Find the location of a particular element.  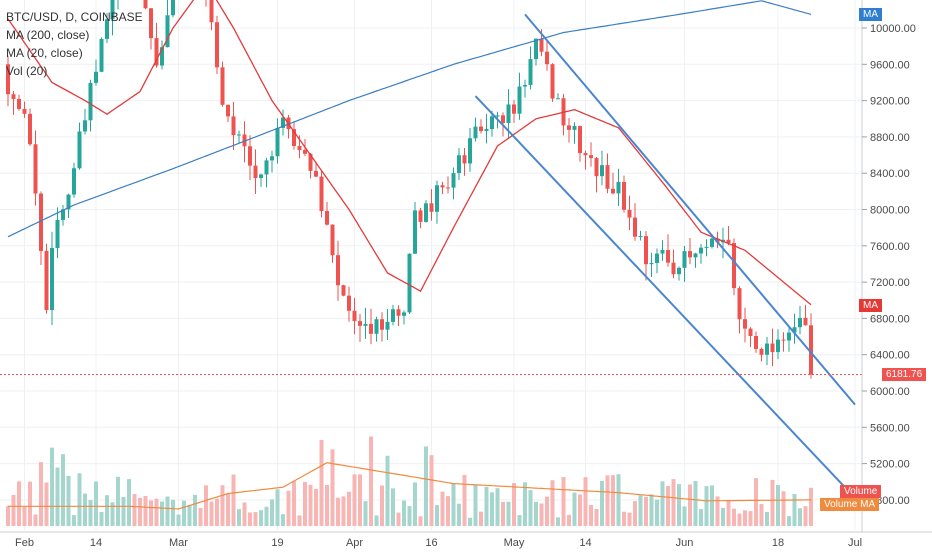

x-tick-label: 14 is located at coordinates (96, 543).